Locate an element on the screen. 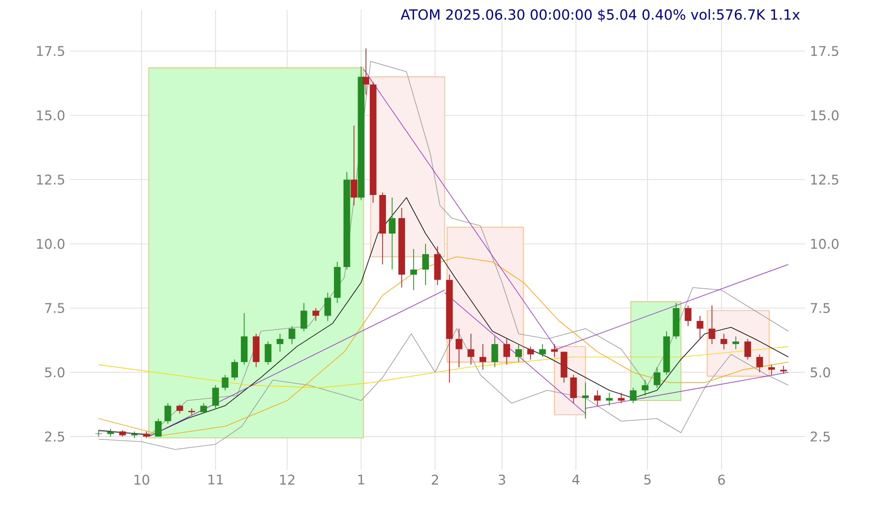  x-tick-label: 5 is located at coordinates (647, 479).